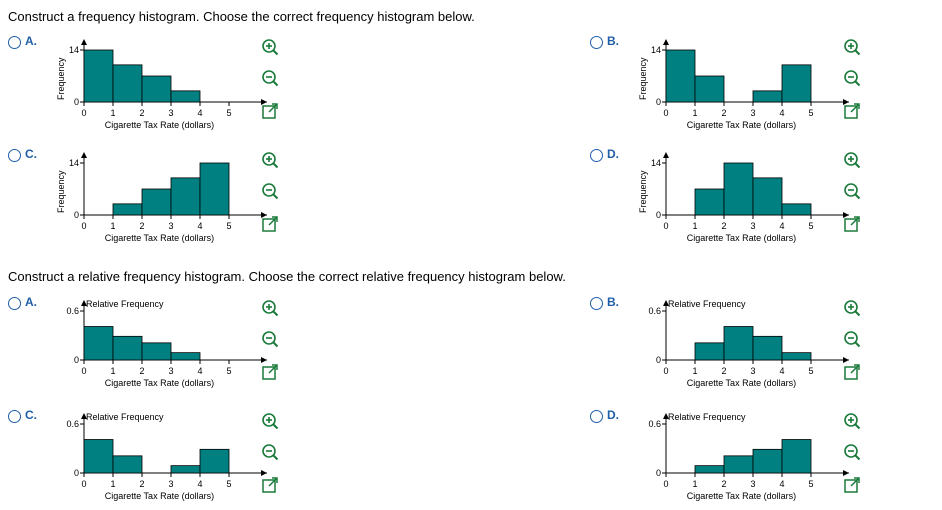  What do you see at coordinates (31, 415) in the screenshot?
I see `option-letter: C.` at bounding box center [31, 415].